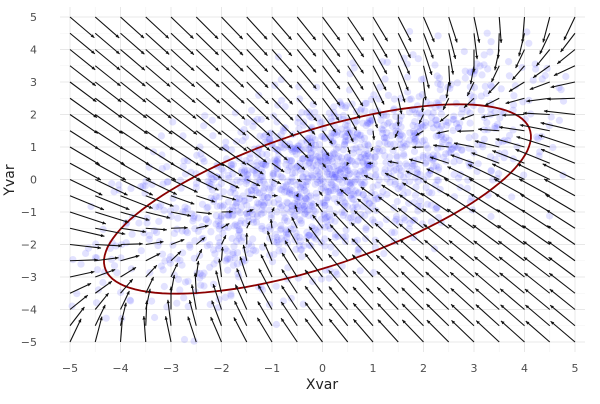 Image resolution: width=600 pixels, height=404 pixels. I want to click on y-tick-label: −2, so click(29, 245).